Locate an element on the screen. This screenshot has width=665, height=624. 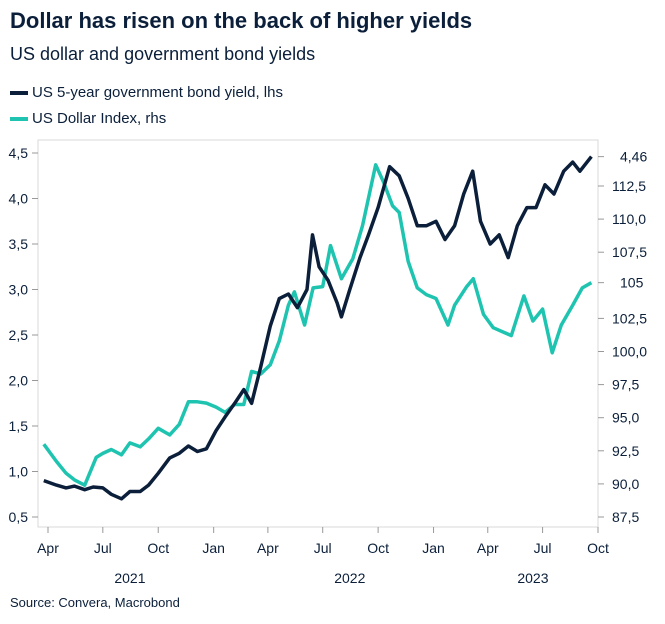
y-right-tick-label: 112,5 is located at coordinates (629, 186).